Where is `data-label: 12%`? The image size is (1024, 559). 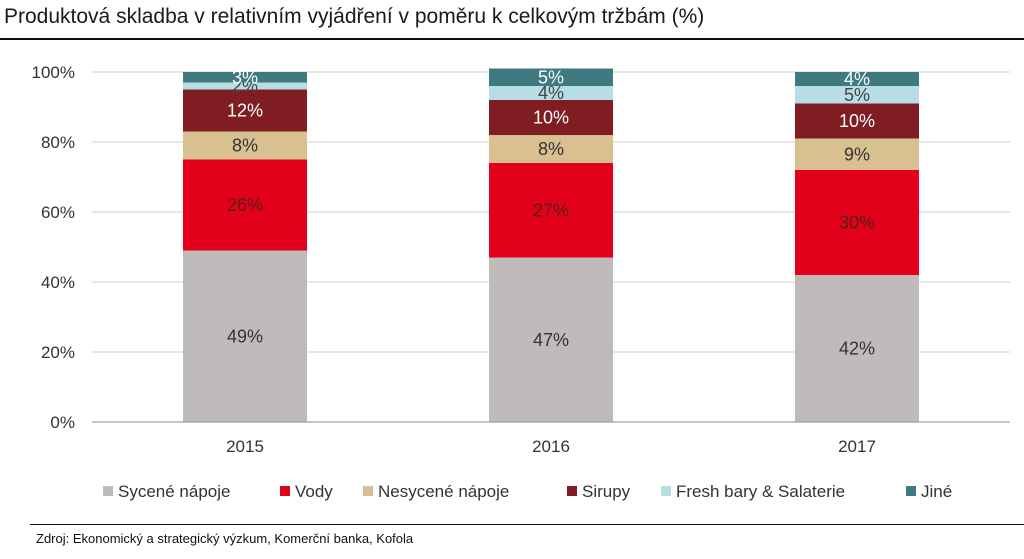
data-label: 12% is located at coordinates (245, 111).